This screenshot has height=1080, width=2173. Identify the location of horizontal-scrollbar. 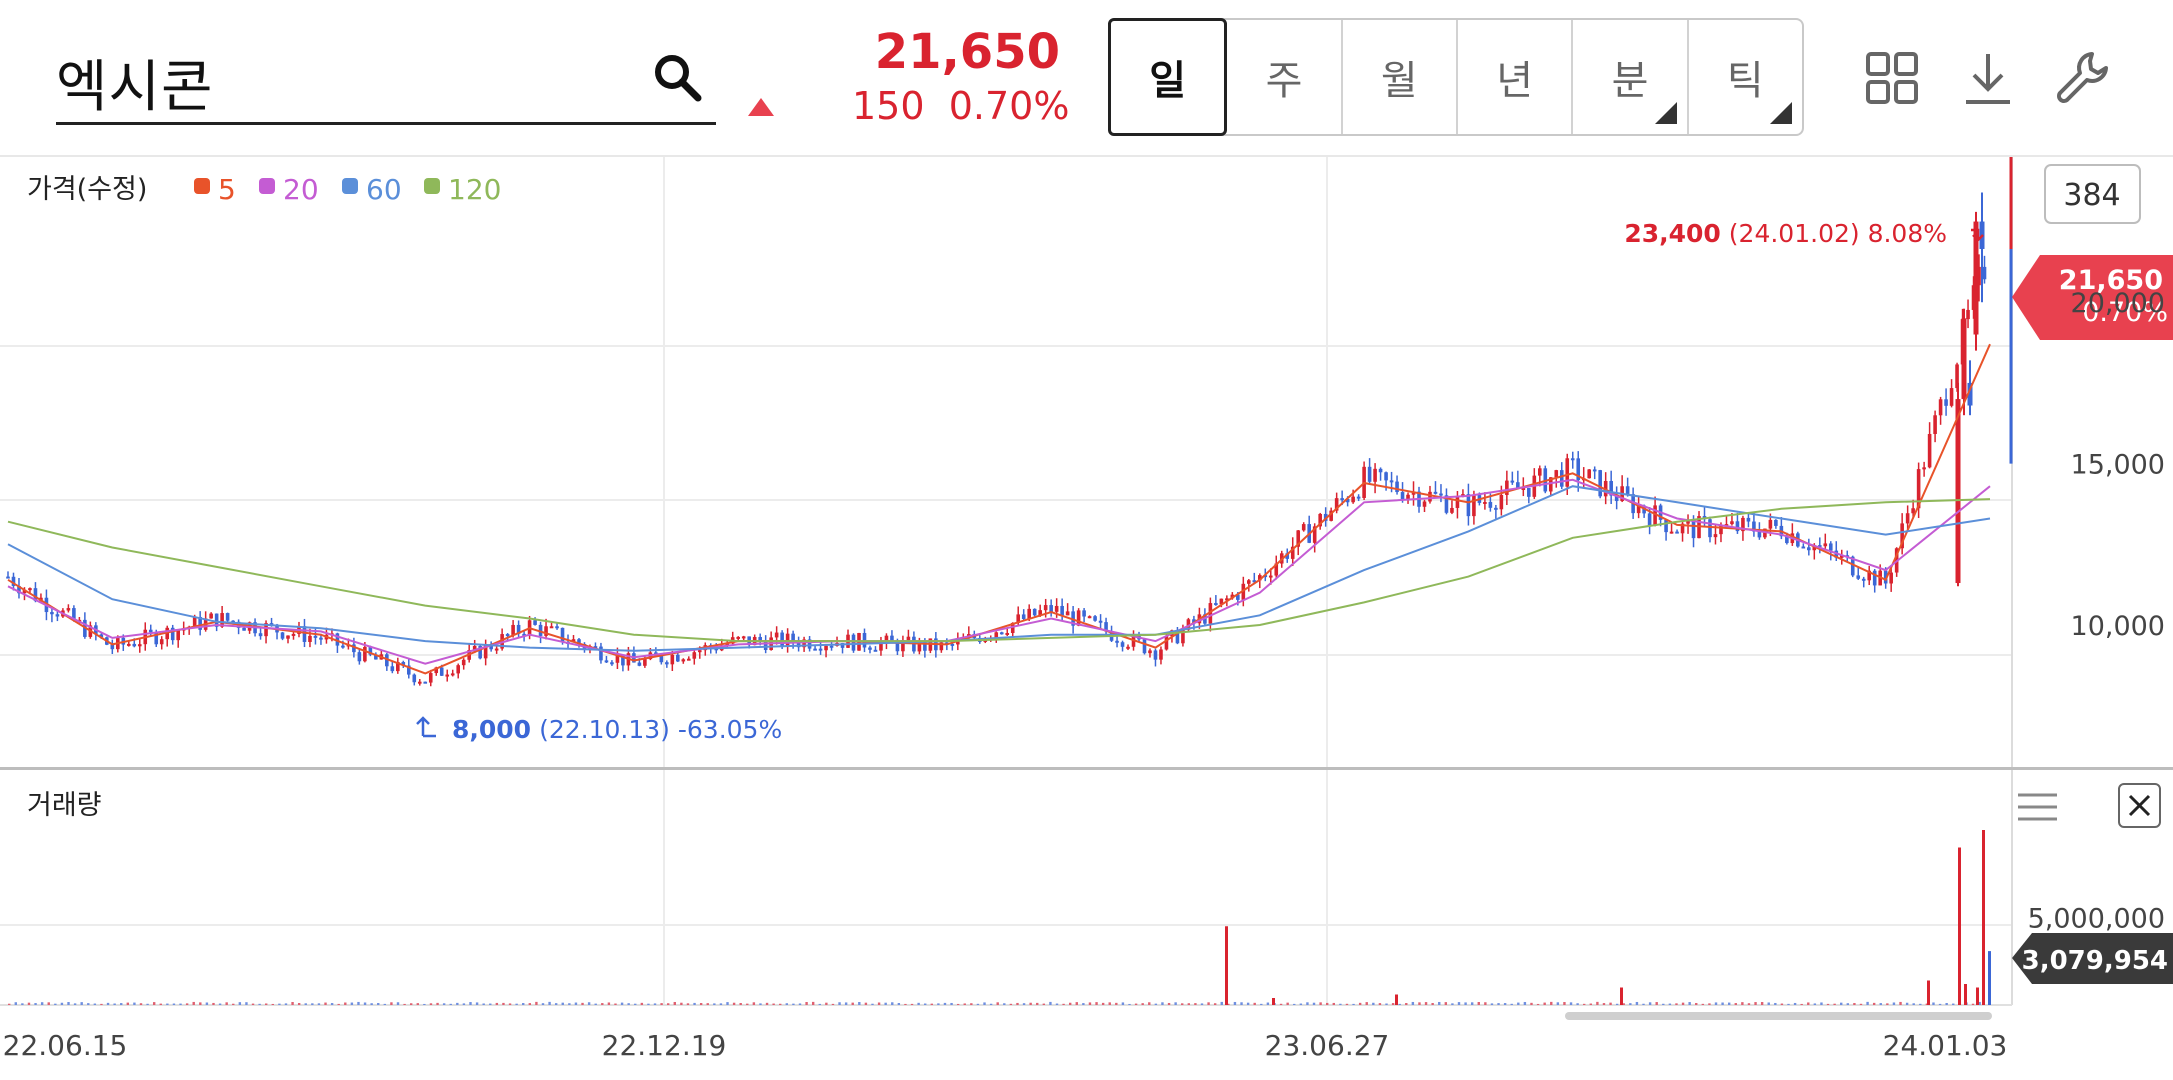
(1778, 1016).